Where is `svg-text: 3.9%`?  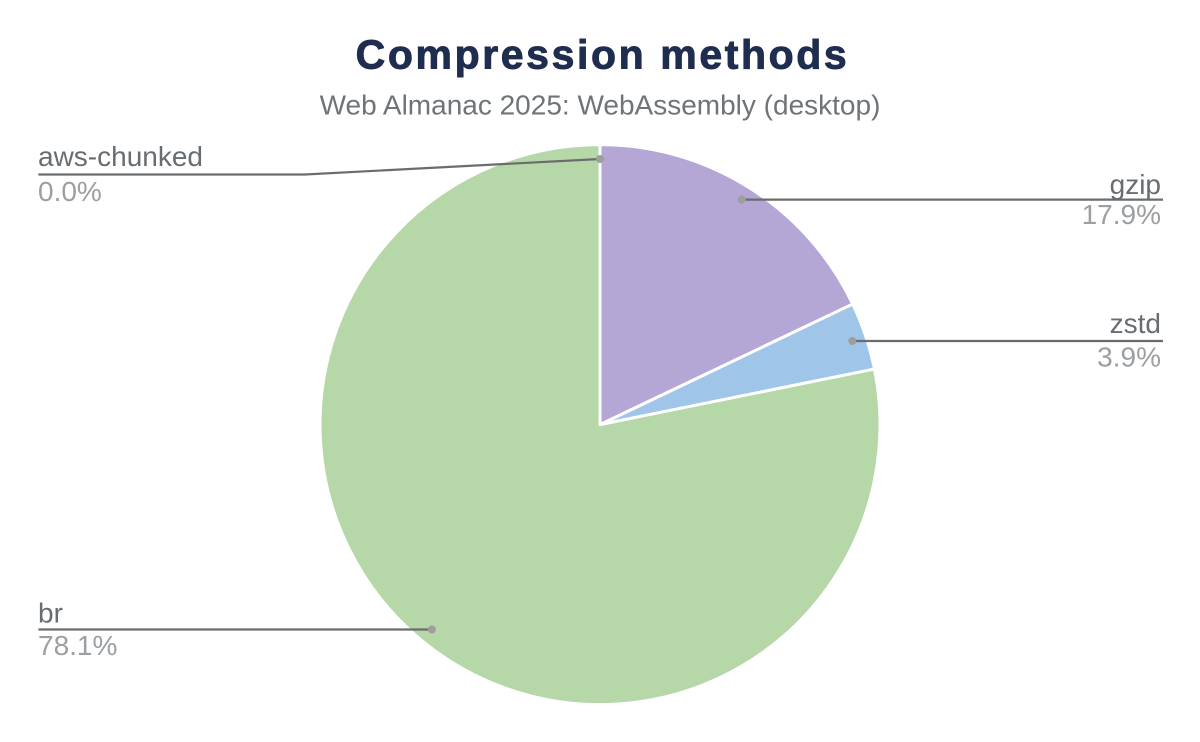
svg-text: 3.9% is located at coordinates (1129, 356).